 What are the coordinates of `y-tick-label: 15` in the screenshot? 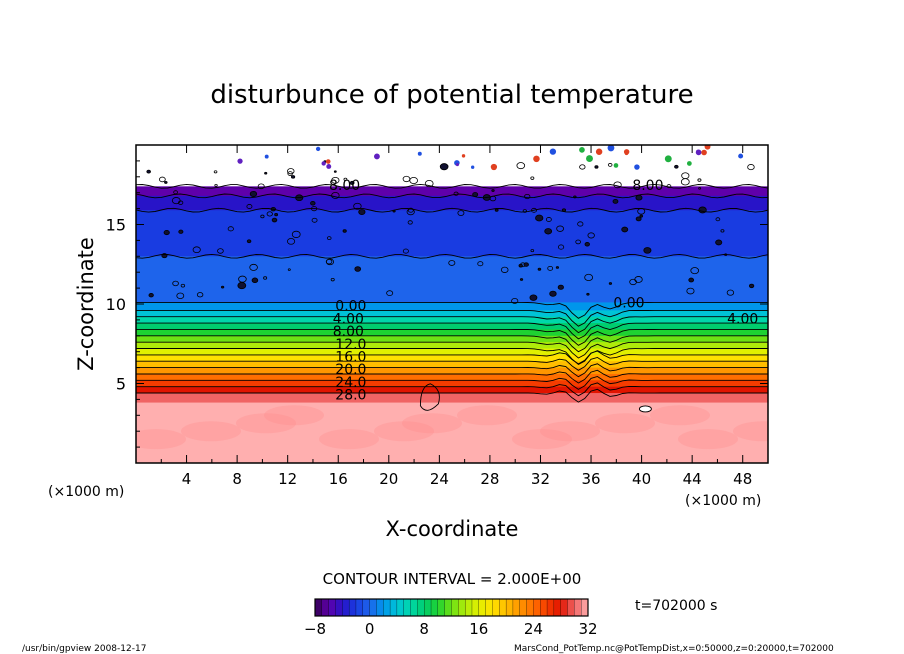 It's located at (116, 225).